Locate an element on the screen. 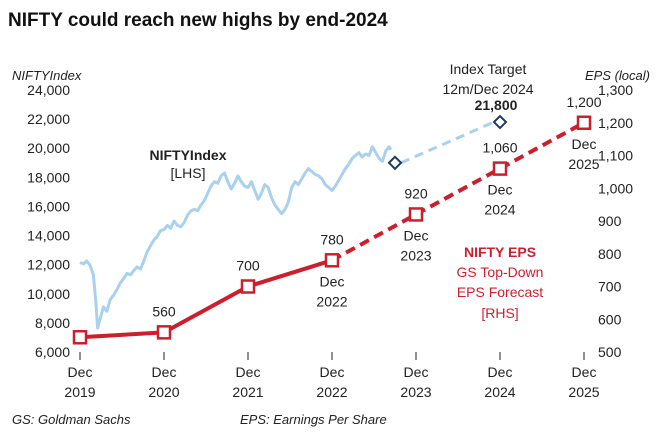 The image size is (660, 436). right-tick-label: 600 is located at coordinates (610, 319).